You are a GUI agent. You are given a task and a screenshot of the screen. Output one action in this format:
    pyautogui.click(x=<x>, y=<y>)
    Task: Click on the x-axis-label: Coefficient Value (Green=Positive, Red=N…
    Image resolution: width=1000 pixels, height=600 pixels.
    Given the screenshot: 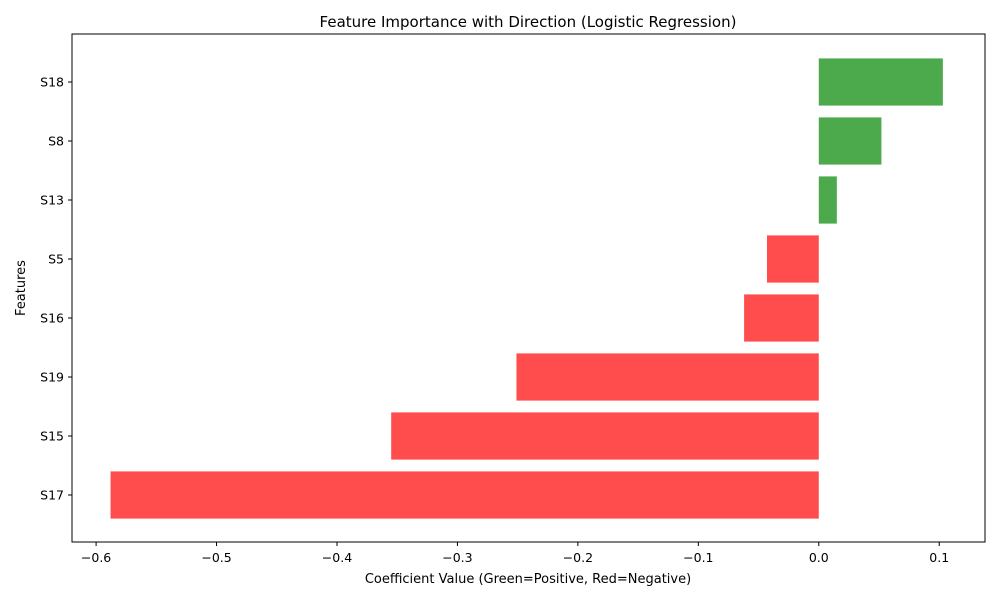 What is the action you would take?
    pyautogui.click(x=528, y=579)
    